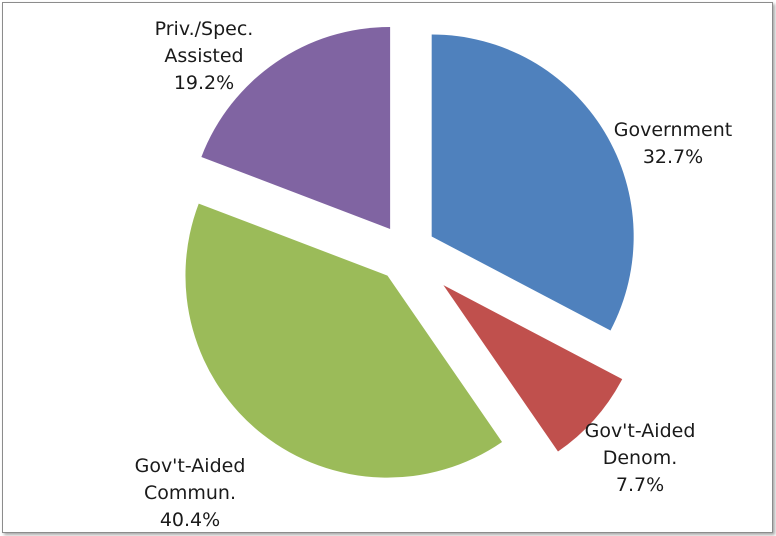  Describe the element at coordinates (204, 29) in the screenshot. I see `label-name-line: Priv./Spec.` at that location.